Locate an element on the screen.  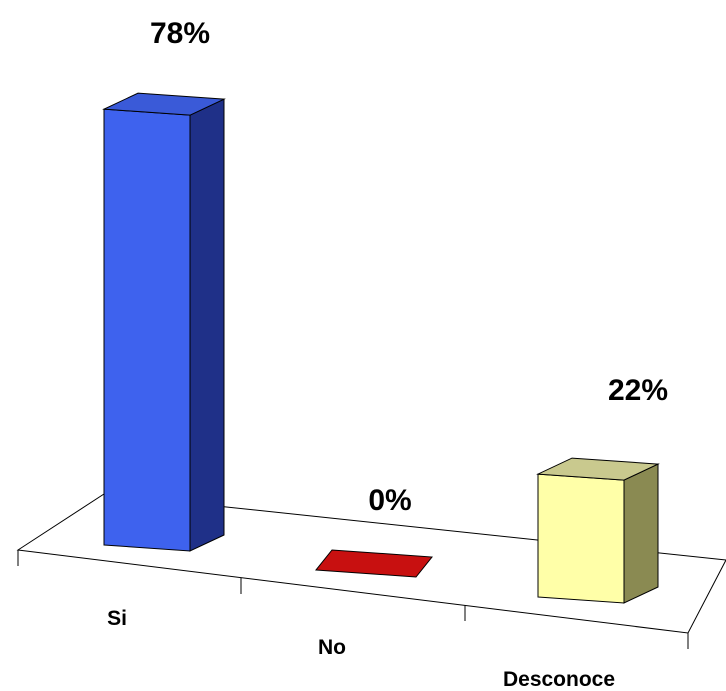
bar-si-side is located at coordinates (207, 325).